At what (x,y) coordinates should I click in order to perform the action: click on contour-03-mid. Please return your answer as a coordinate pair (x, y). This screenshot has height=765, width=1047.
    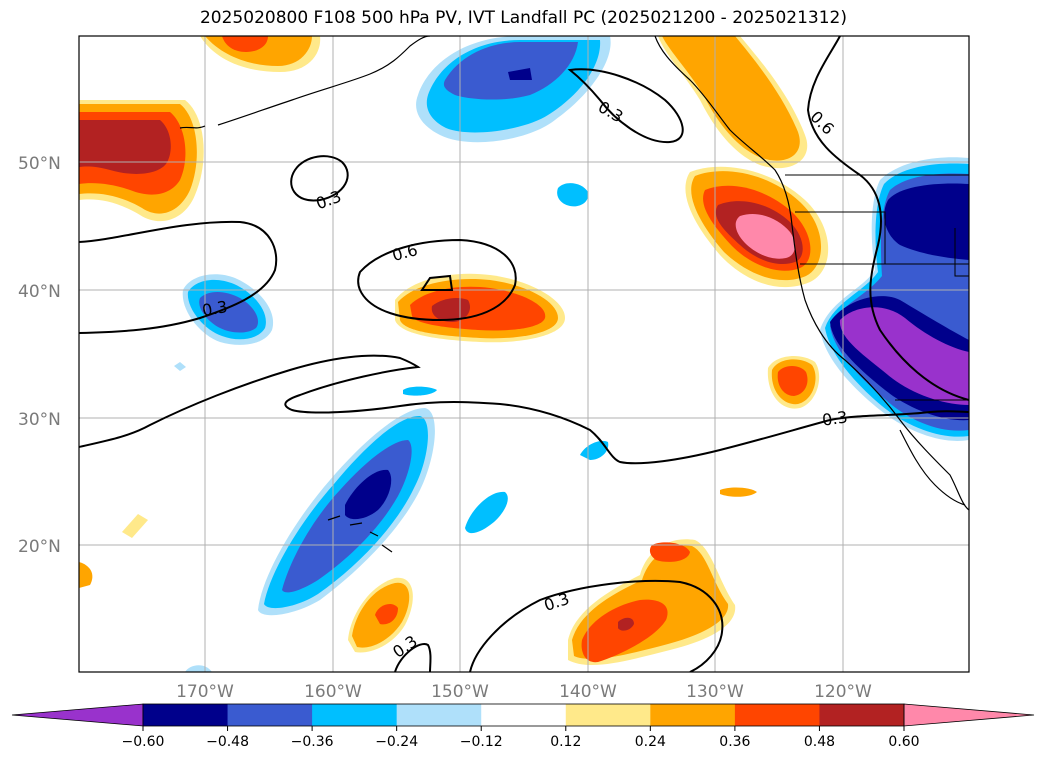
    Looking at the image, I should click on (524, 409).